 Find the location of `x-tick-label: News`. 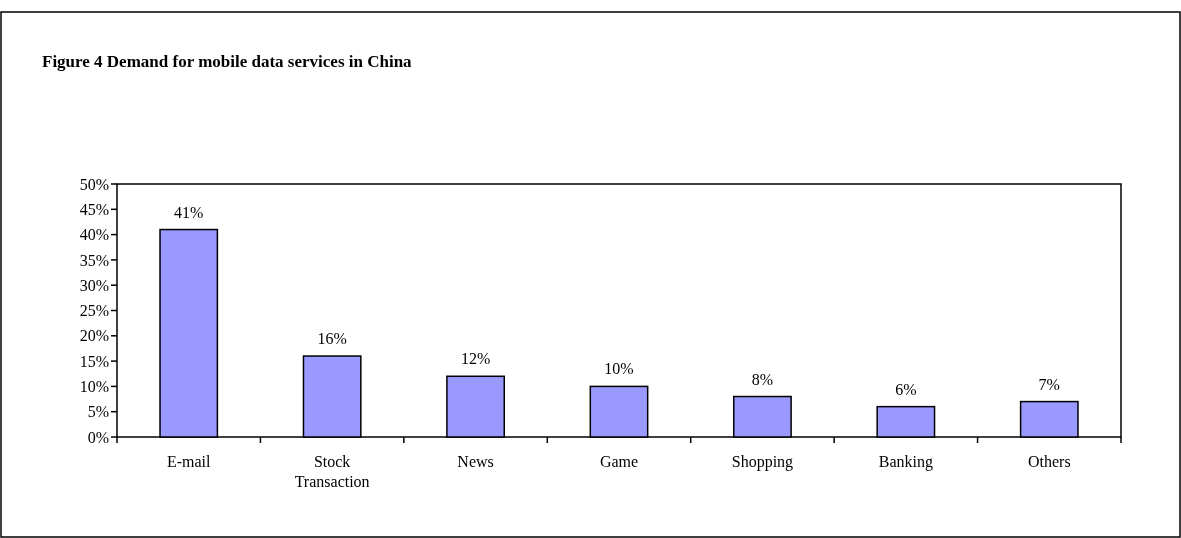

x-tick-label: News is located at coordinates (475, 461).